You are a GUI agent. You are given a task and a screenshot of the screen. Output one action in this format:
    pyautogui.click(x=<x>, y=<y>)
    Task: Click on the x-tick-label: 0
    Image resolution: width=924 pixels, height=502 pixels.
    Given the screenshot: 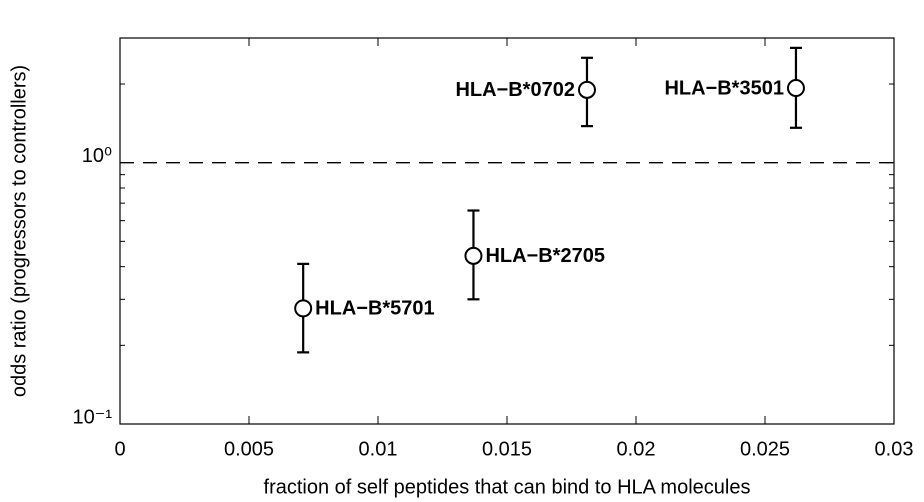 What is the action you would take?
    pyautogui.click(x=119, y=449)
    